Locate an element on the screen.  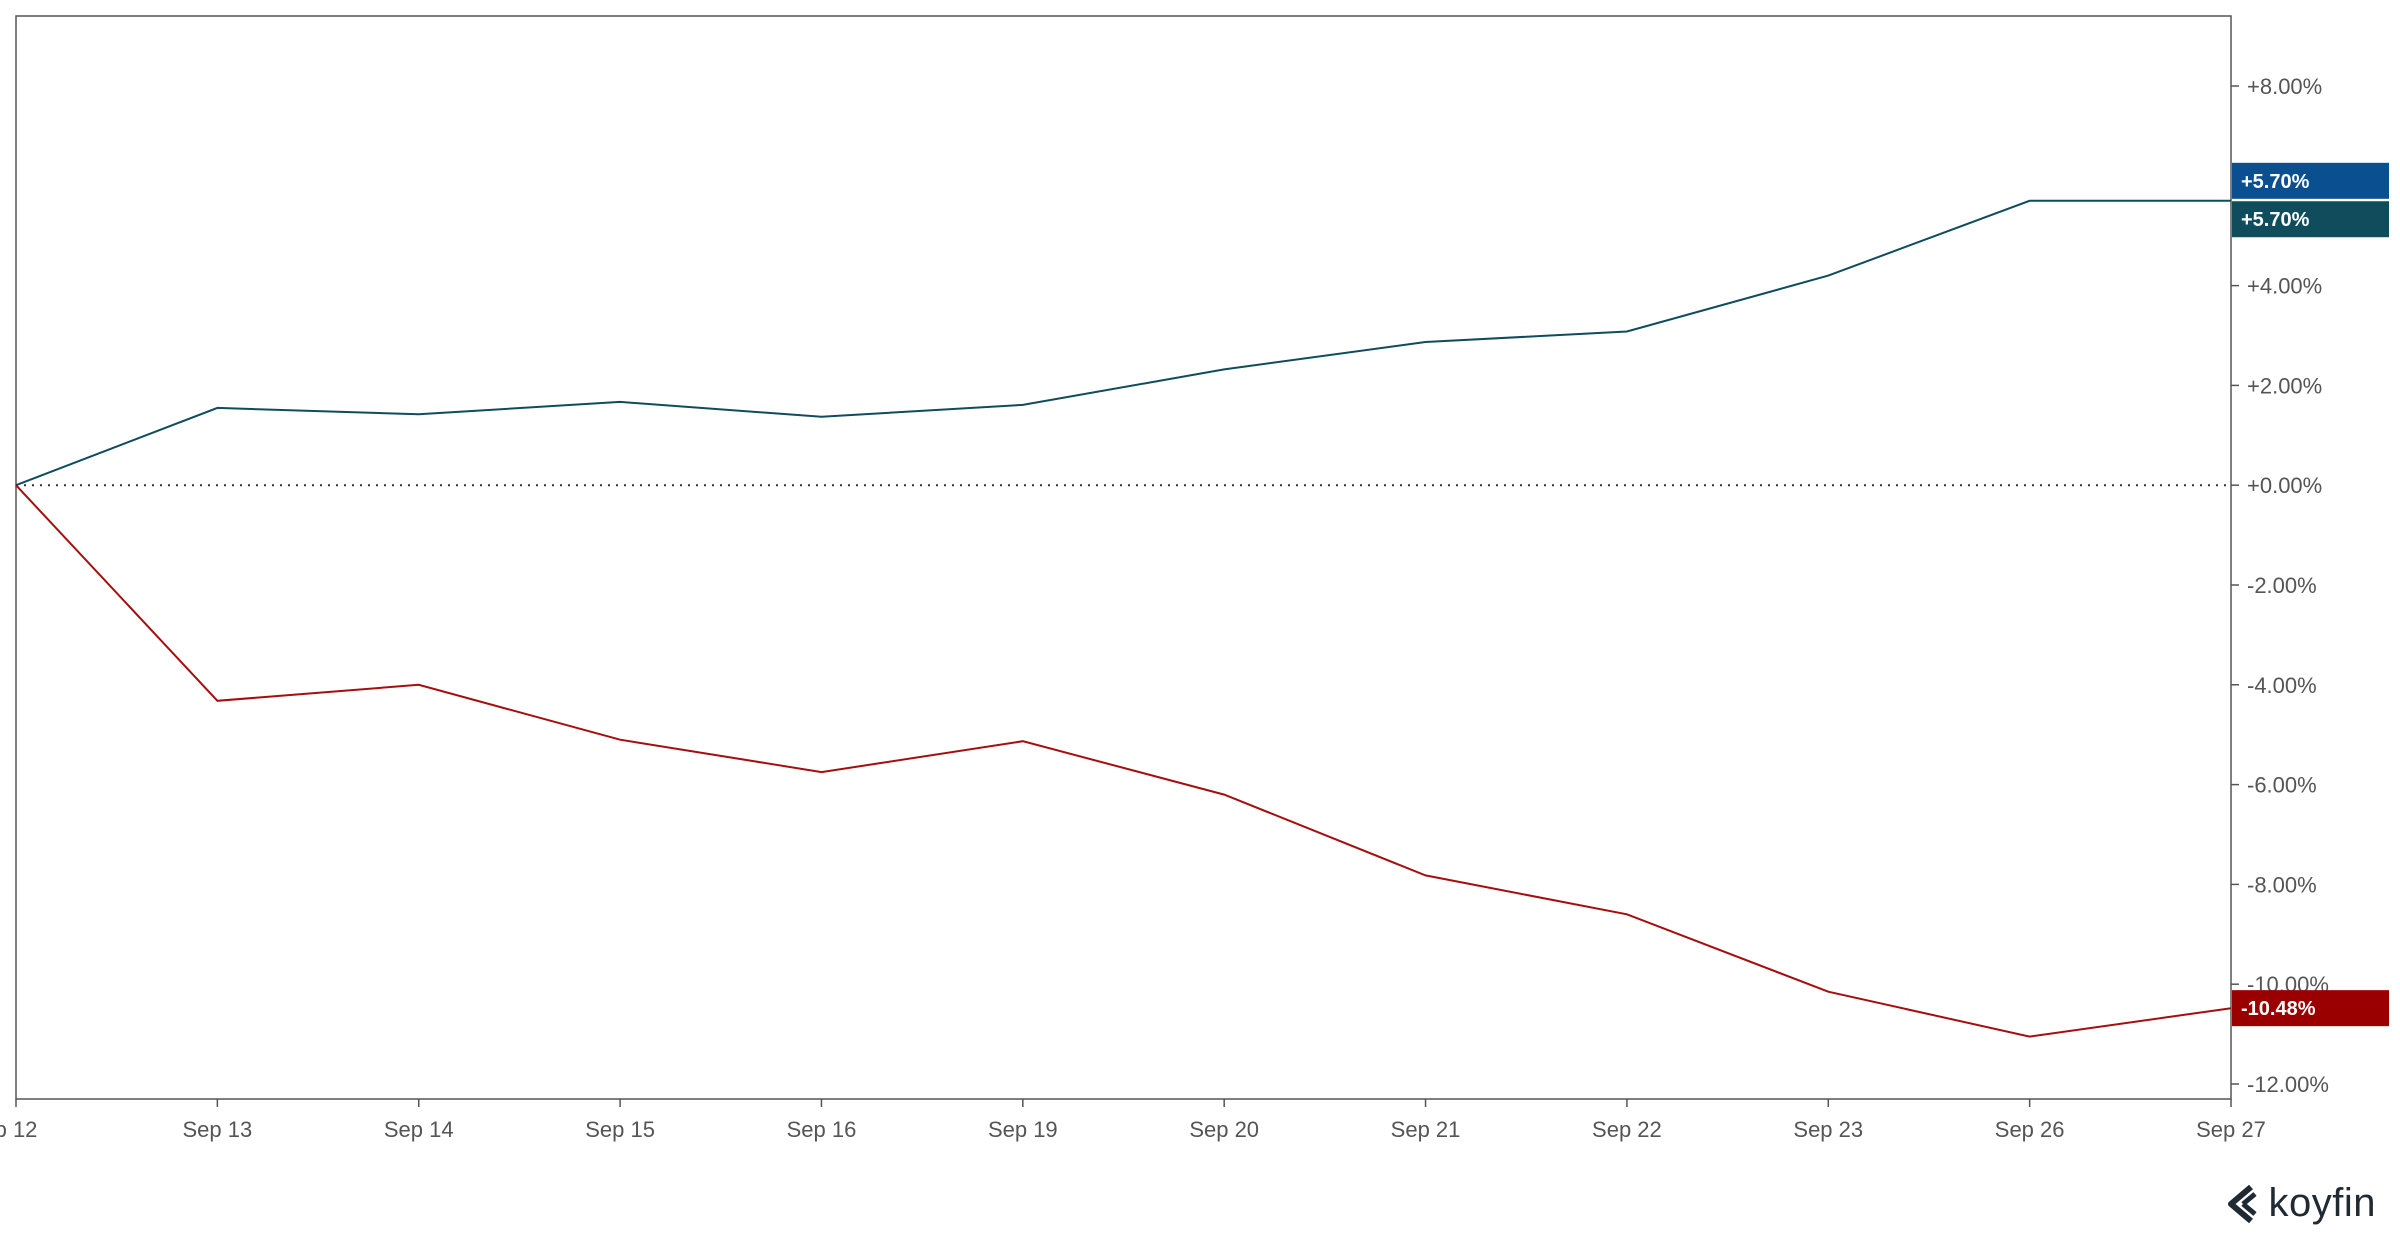
x-tick-label: Sep 22 is located at coordinates (1627, 1129).